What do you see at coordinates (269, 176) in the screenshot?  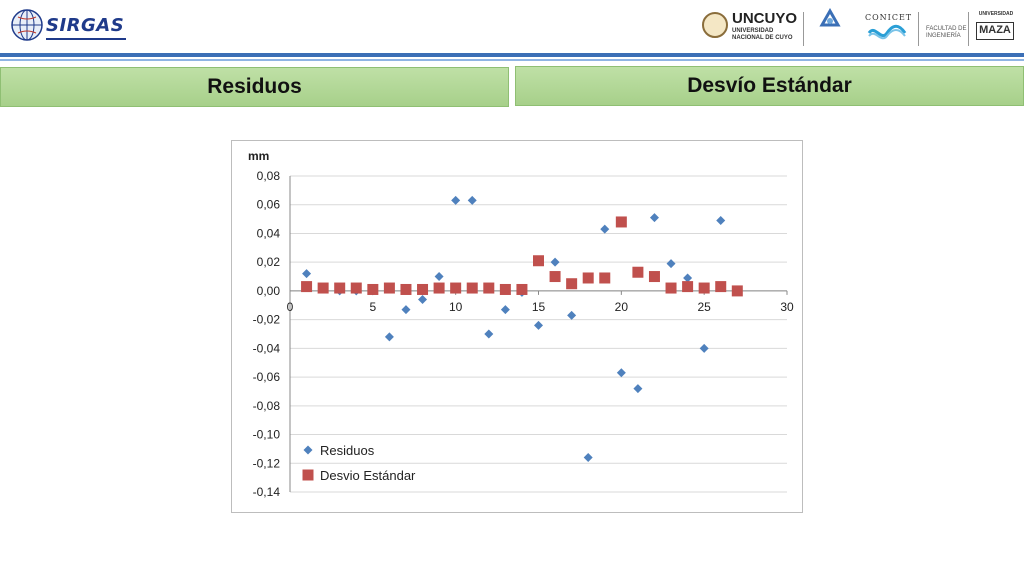 I see `y-tick-label: 0,08` at bounding box center [269, 176].